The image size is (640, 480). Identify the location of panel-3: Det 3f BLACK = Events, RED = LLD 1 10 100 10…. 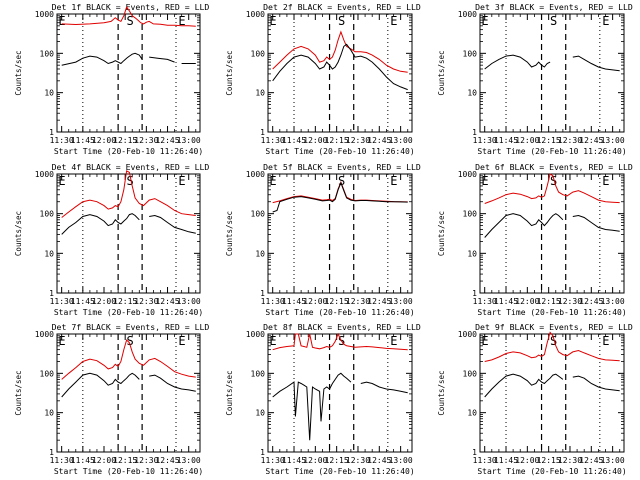
(535, 79).